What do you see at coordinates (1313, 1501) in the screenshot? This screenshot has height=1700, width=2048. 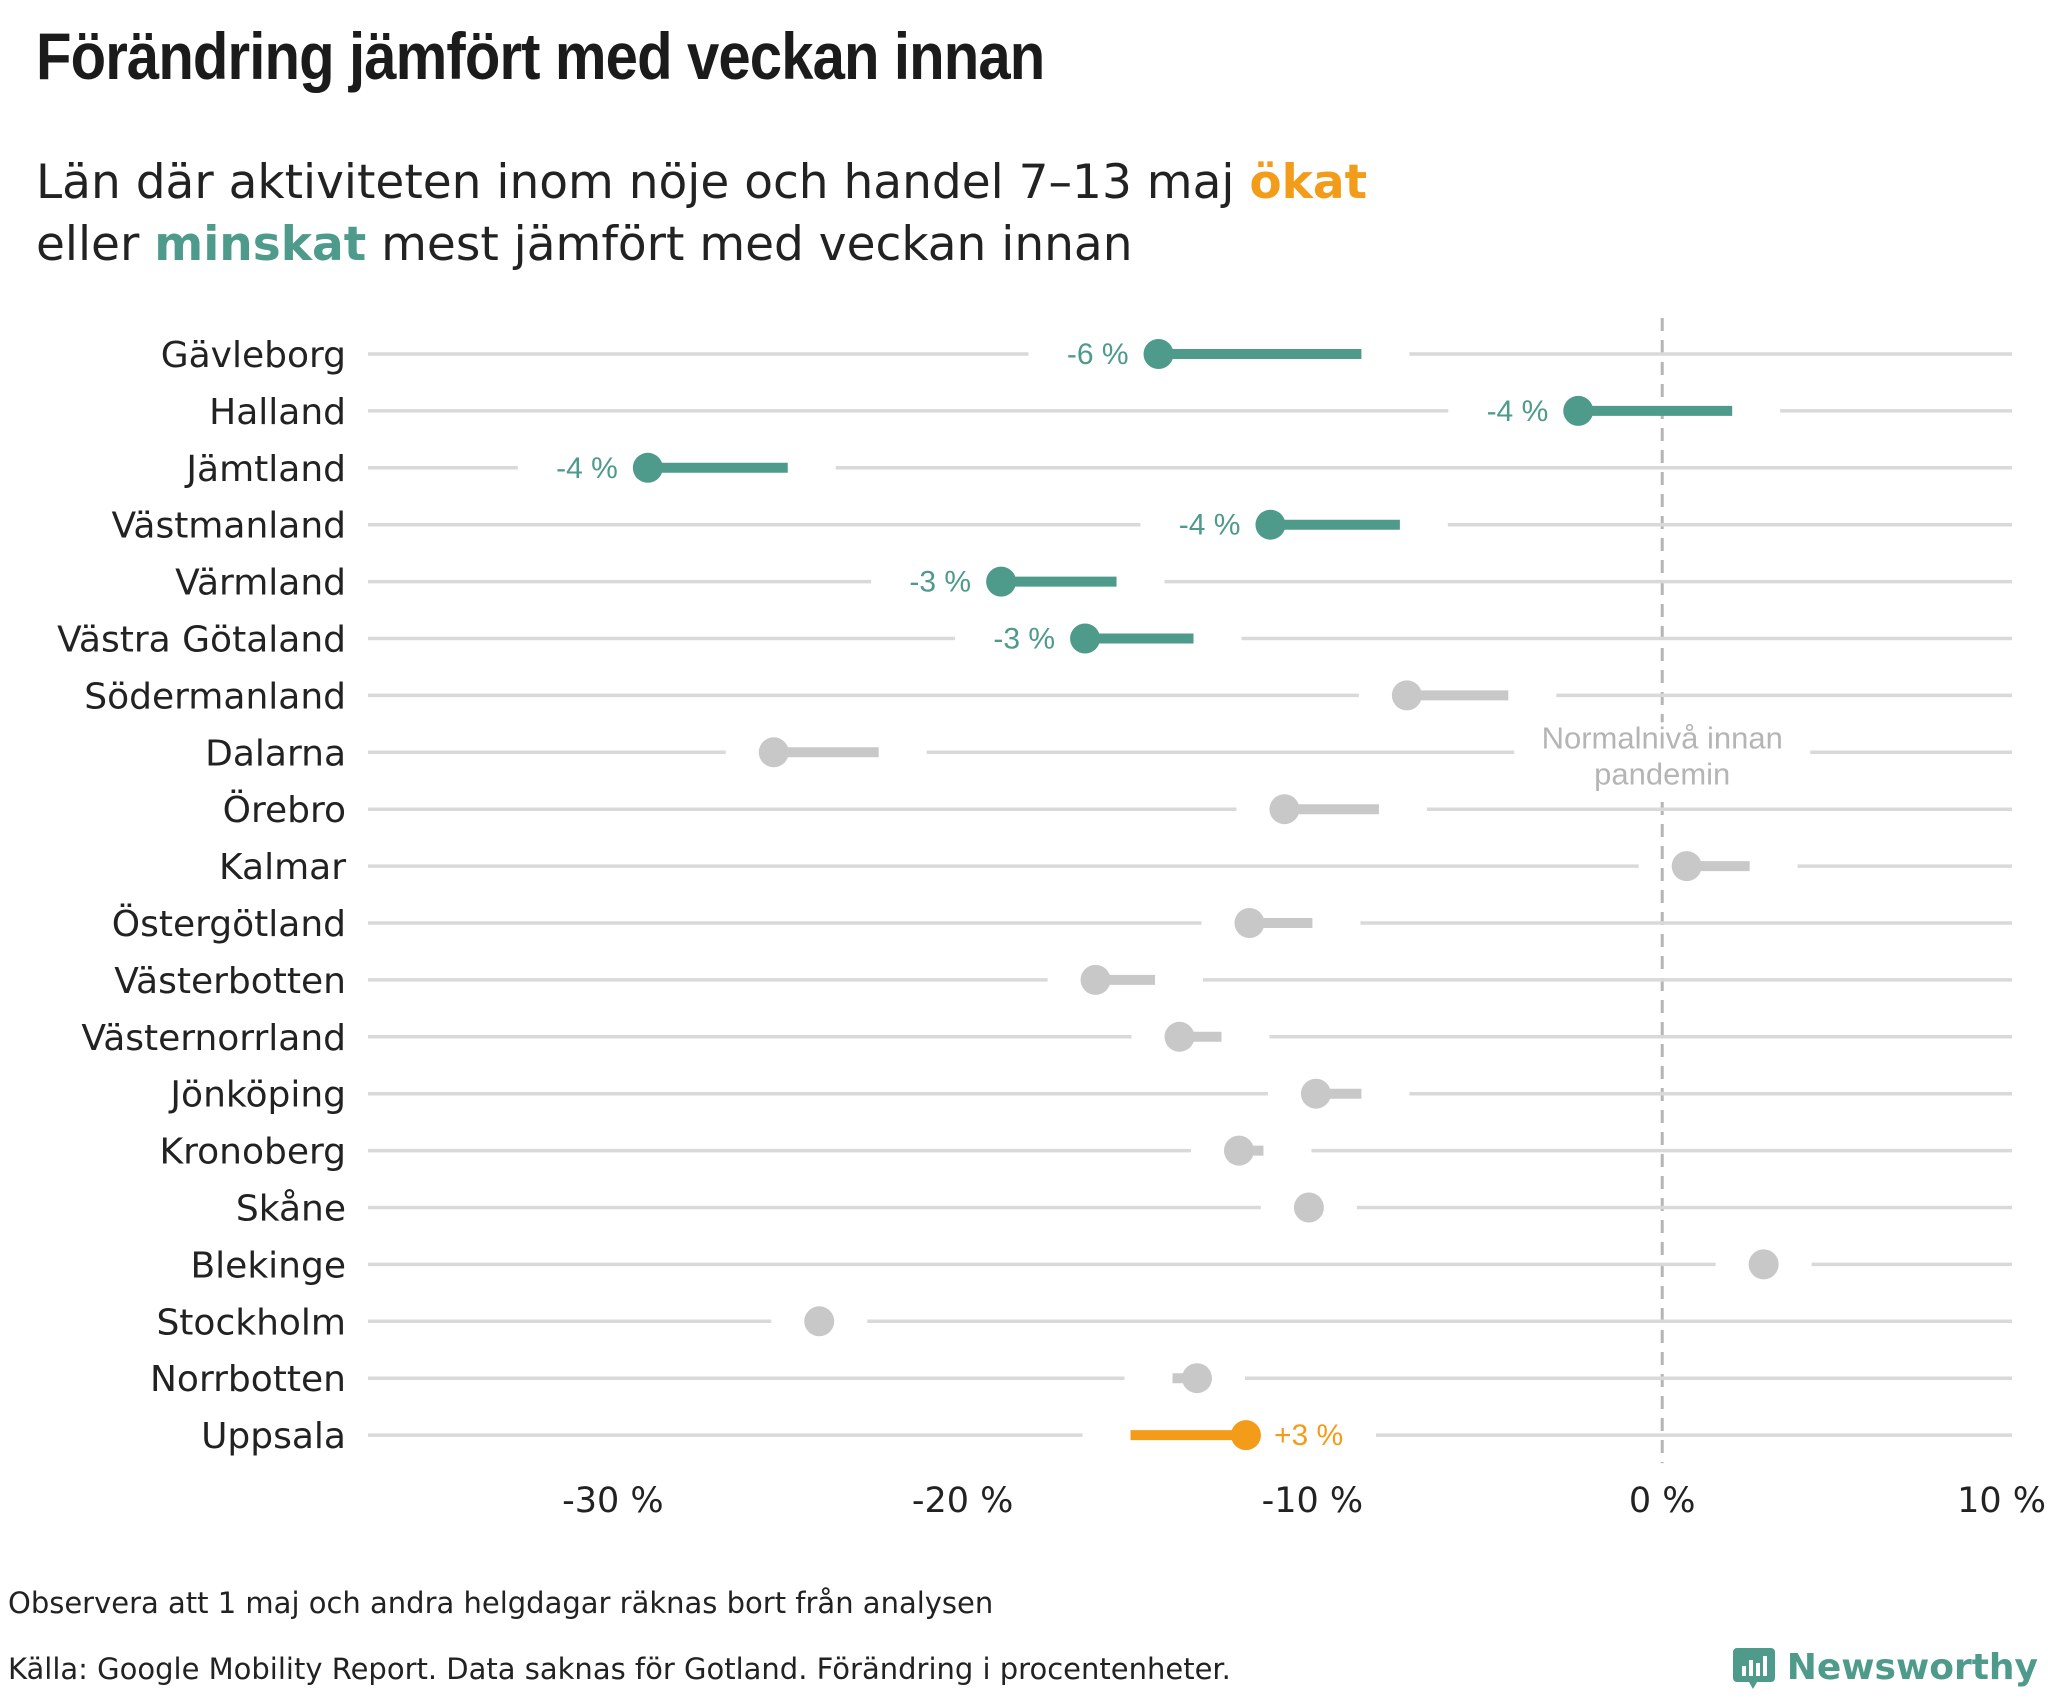 I see `x-tick-label: -10 %` at bounding box center [1313, 1501].